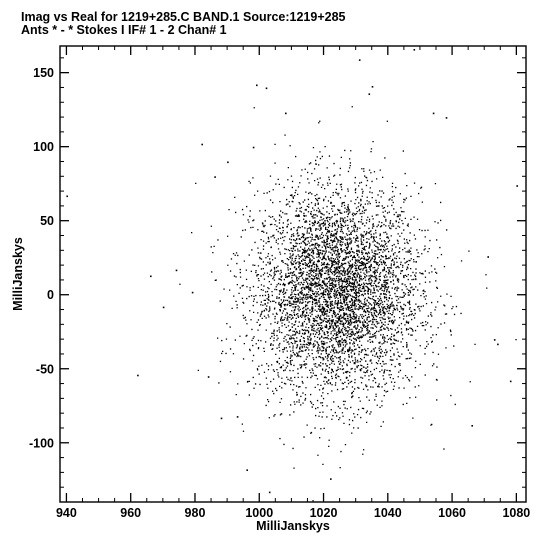  I want to click on y-tick-label: 0, so click(50, 295).